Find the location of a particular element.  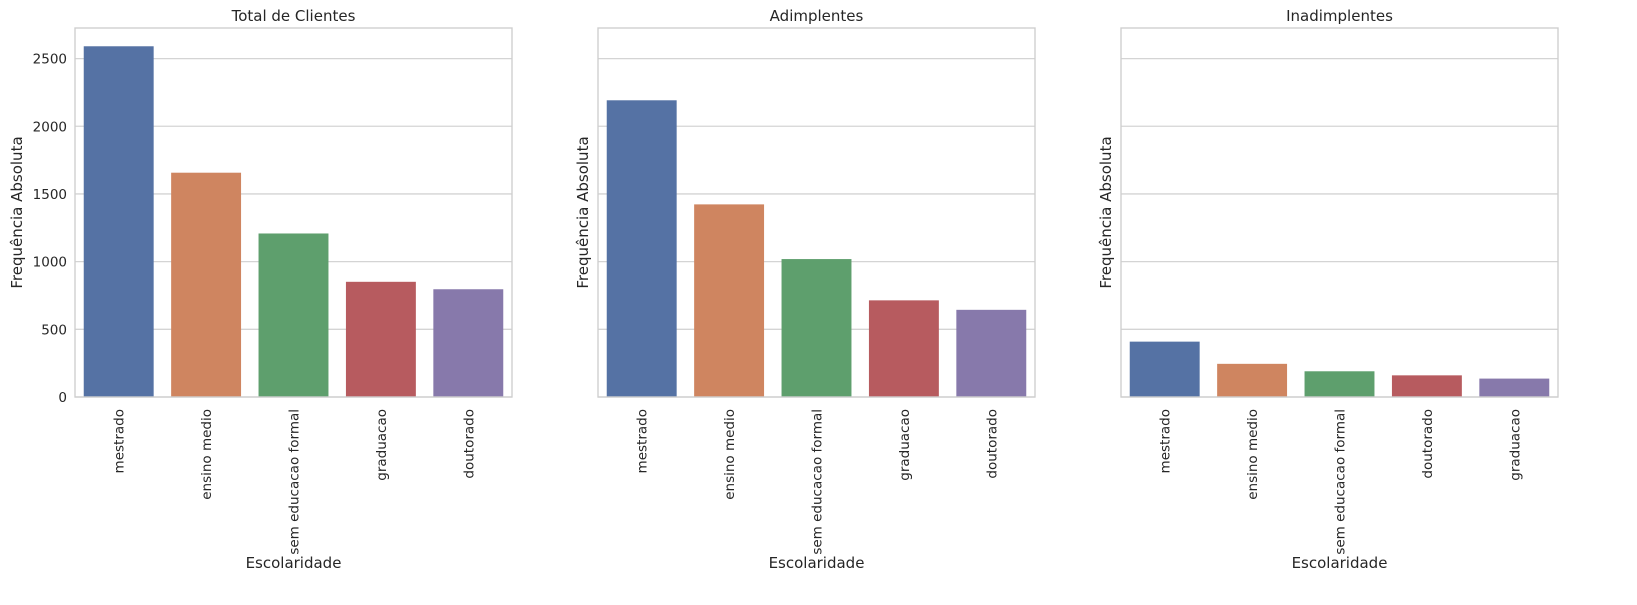

y-tick-label: 1500 is located at coordinates (50, 195).